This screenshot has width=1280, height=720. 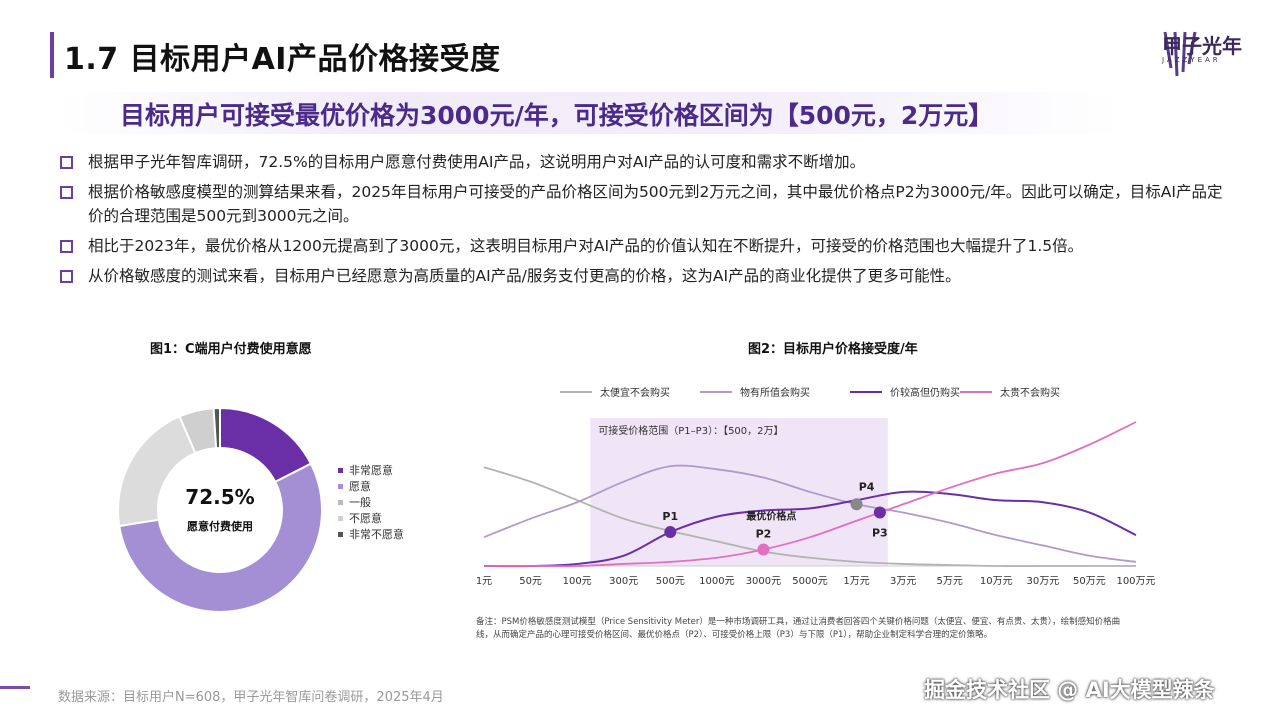 I want to click on x-tick-label: 30万元, so click(x=1042, y=581).